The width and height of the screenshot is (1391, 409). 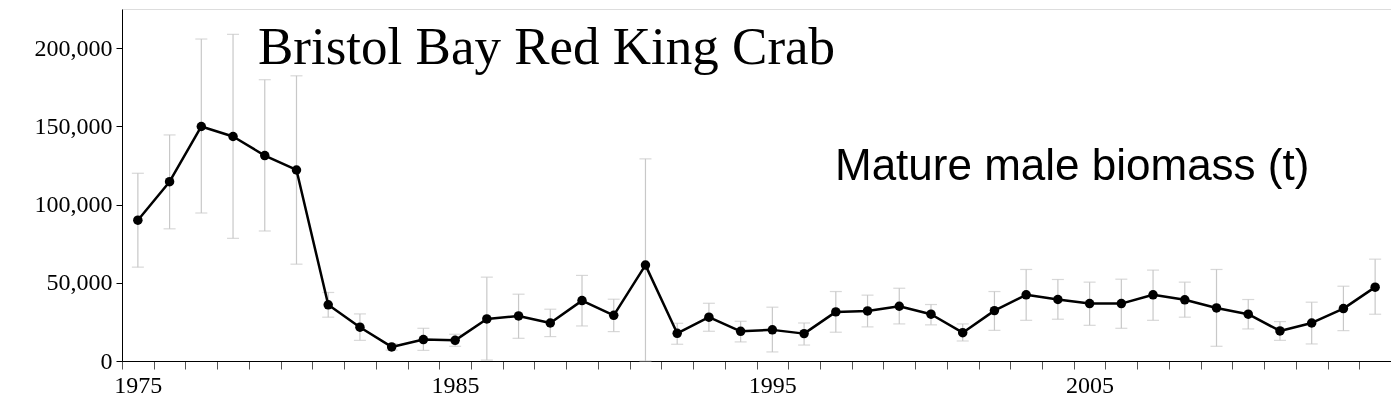 What do you see at coordinates (1090, 384) in the screenshot?
I see `x-tick-label: 2005` at bounding box center [1090, 384].